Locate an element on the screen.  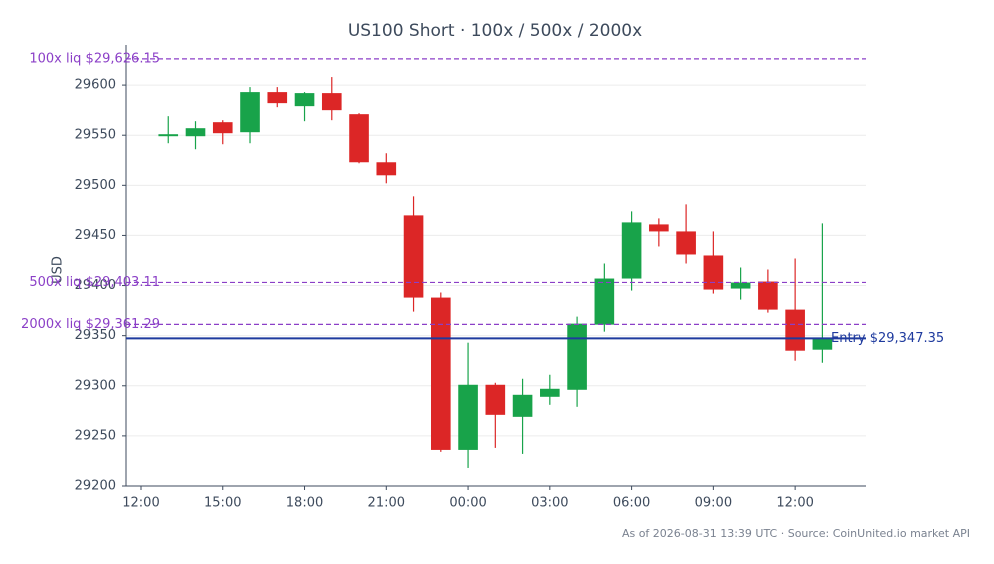
reference-label: 100x liq $29,626.15 is located at coordinates (94, 58).